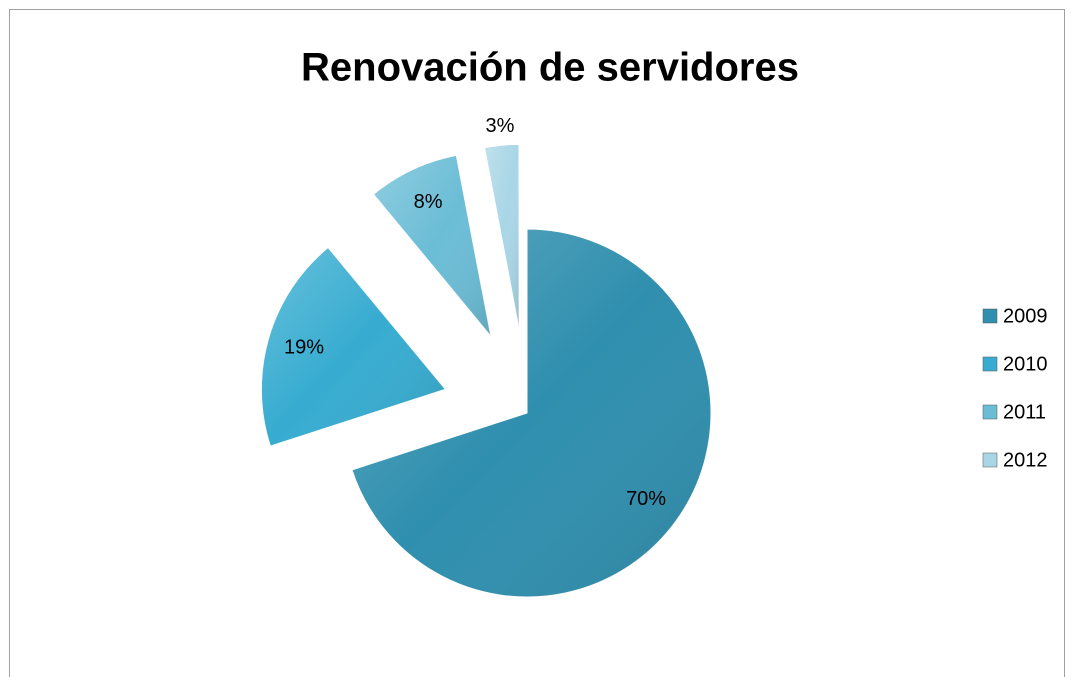  What do you see at coordinates (428, 202) in the screenshot?
I see `data-label: 8%` at bounding box center [428, 202].